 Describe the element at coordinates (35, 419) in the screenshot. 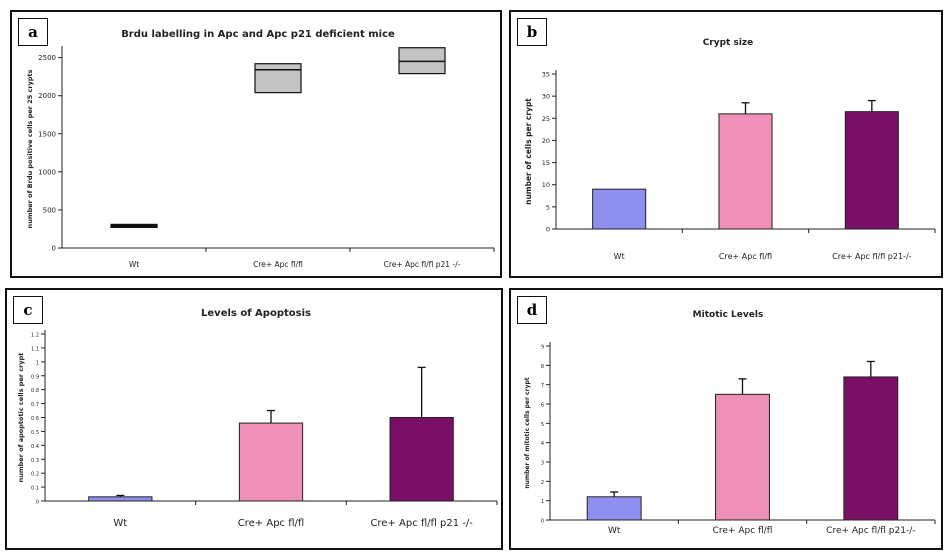

I see `y-tick-label: 0.6` at that location.